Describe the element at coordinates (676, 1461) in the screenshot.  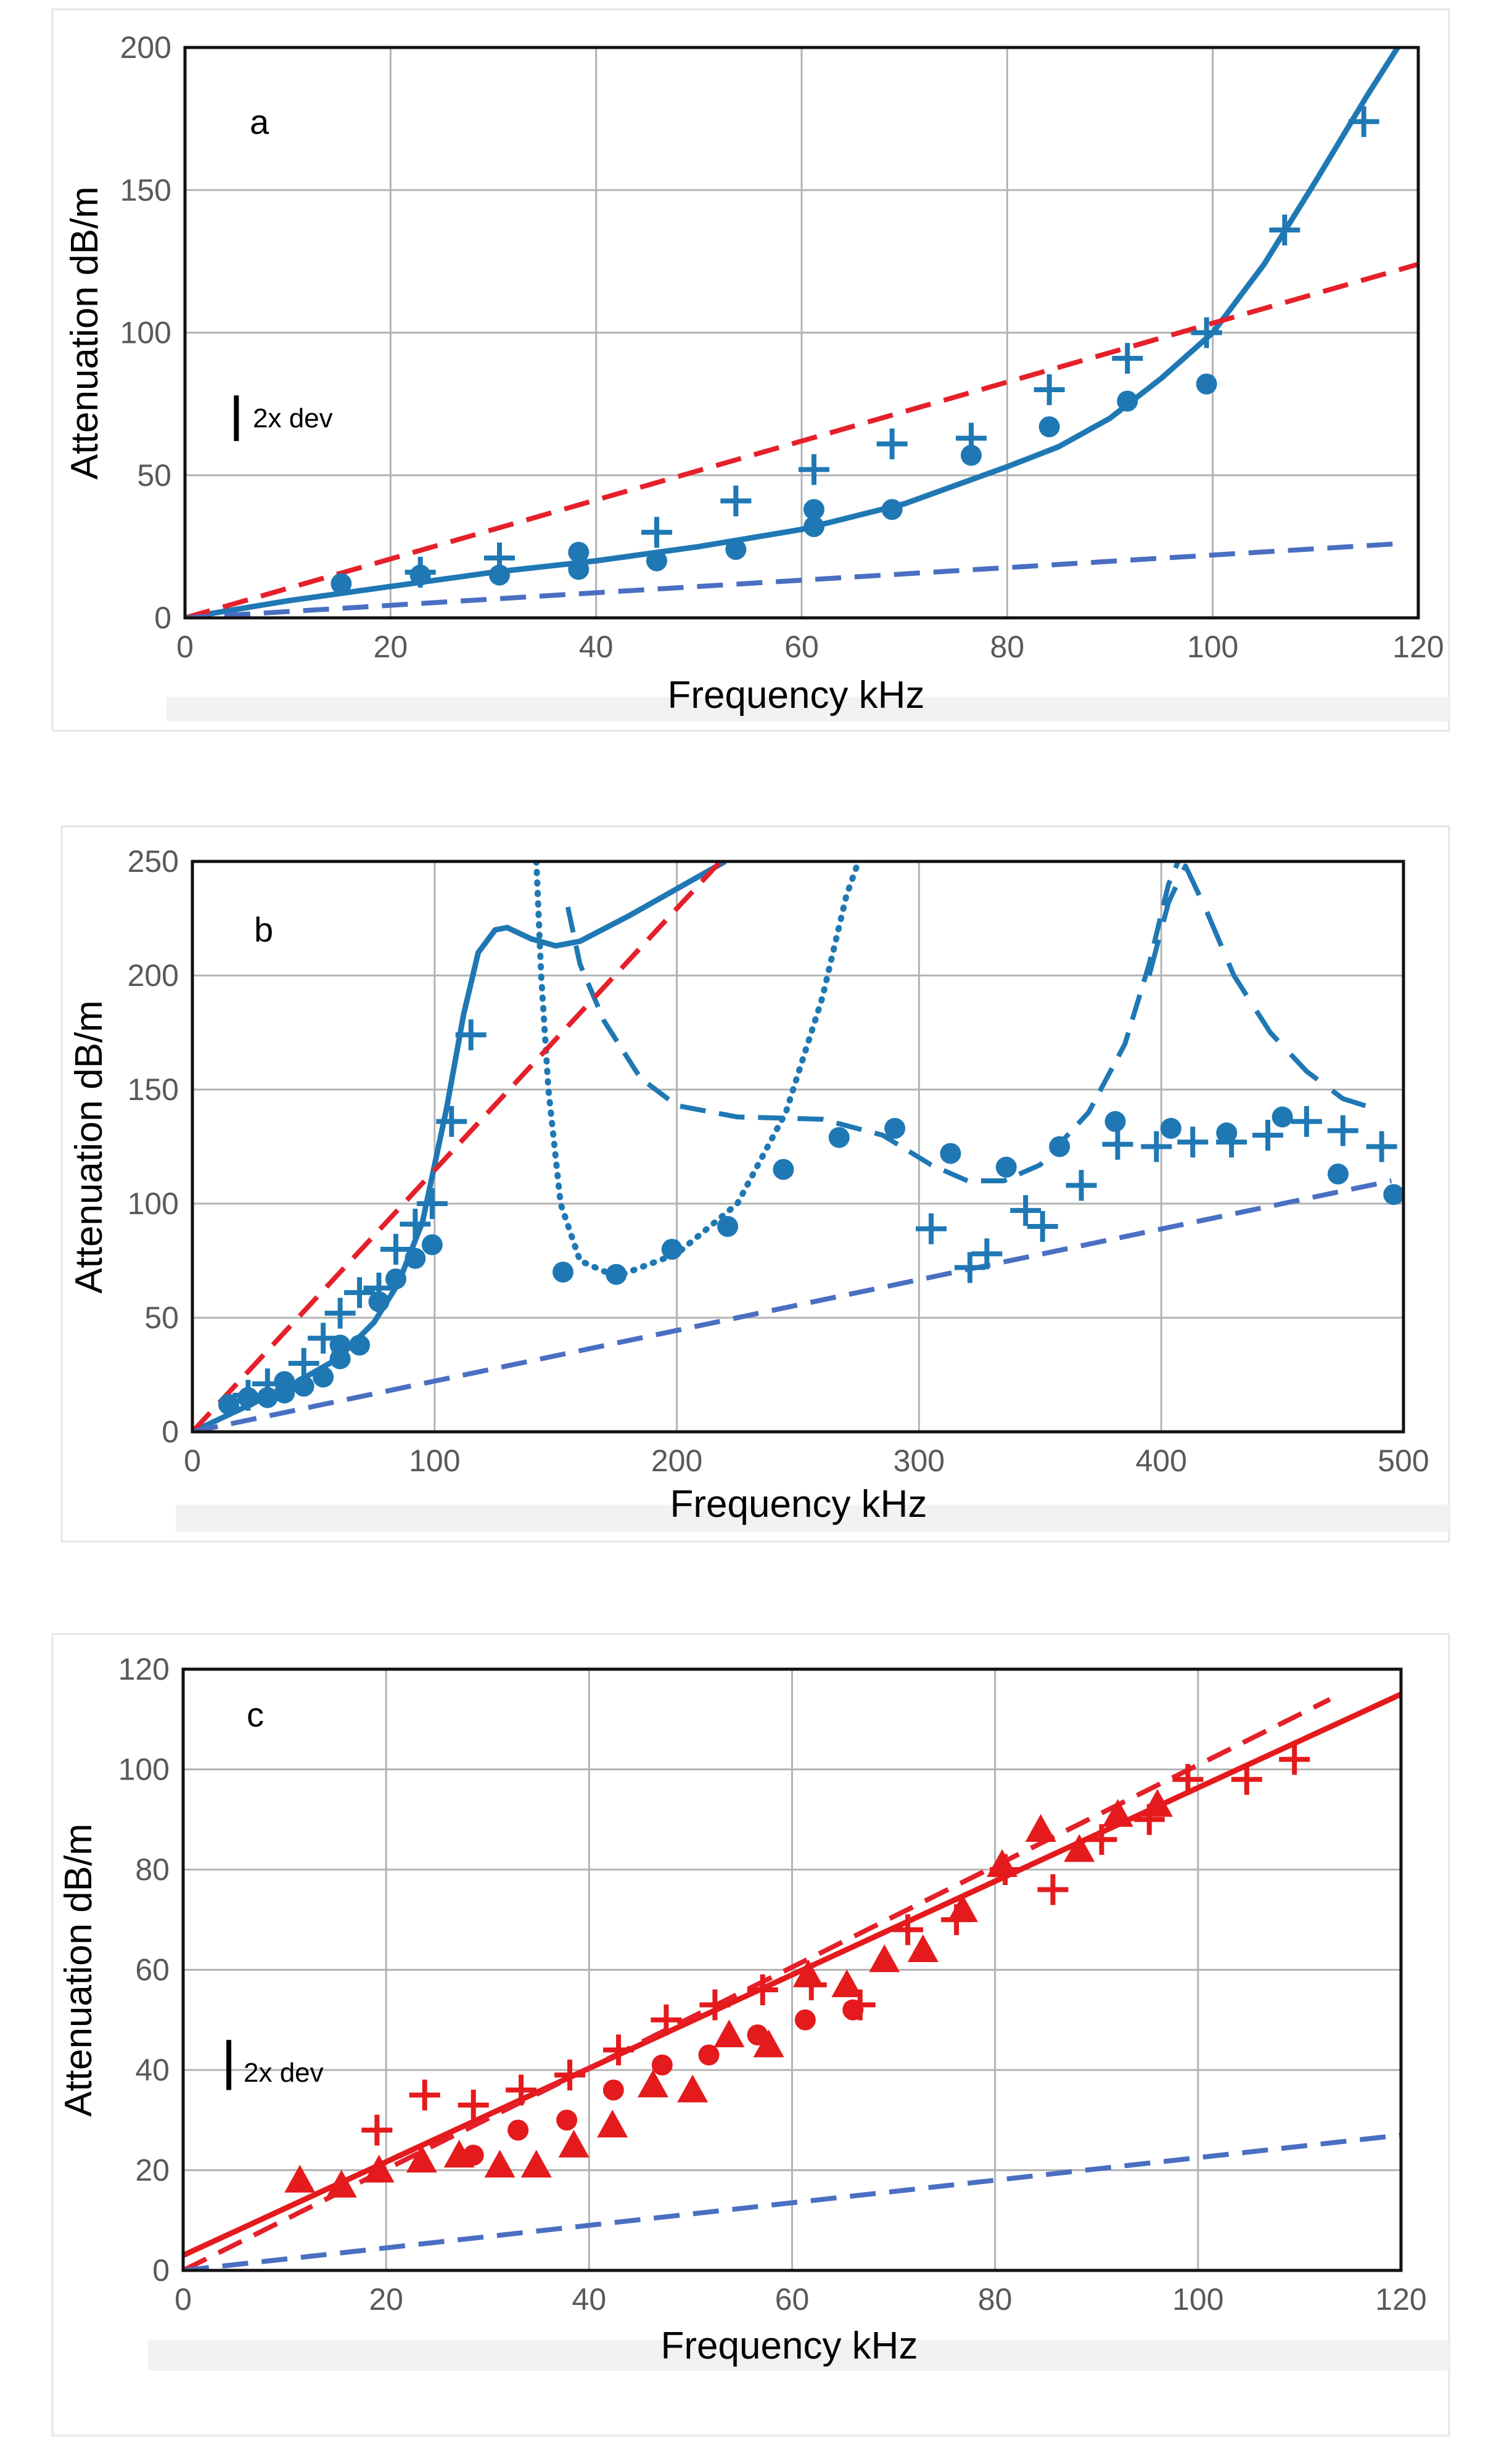
I see `panel-b-x-tick-label: 200` at that location.